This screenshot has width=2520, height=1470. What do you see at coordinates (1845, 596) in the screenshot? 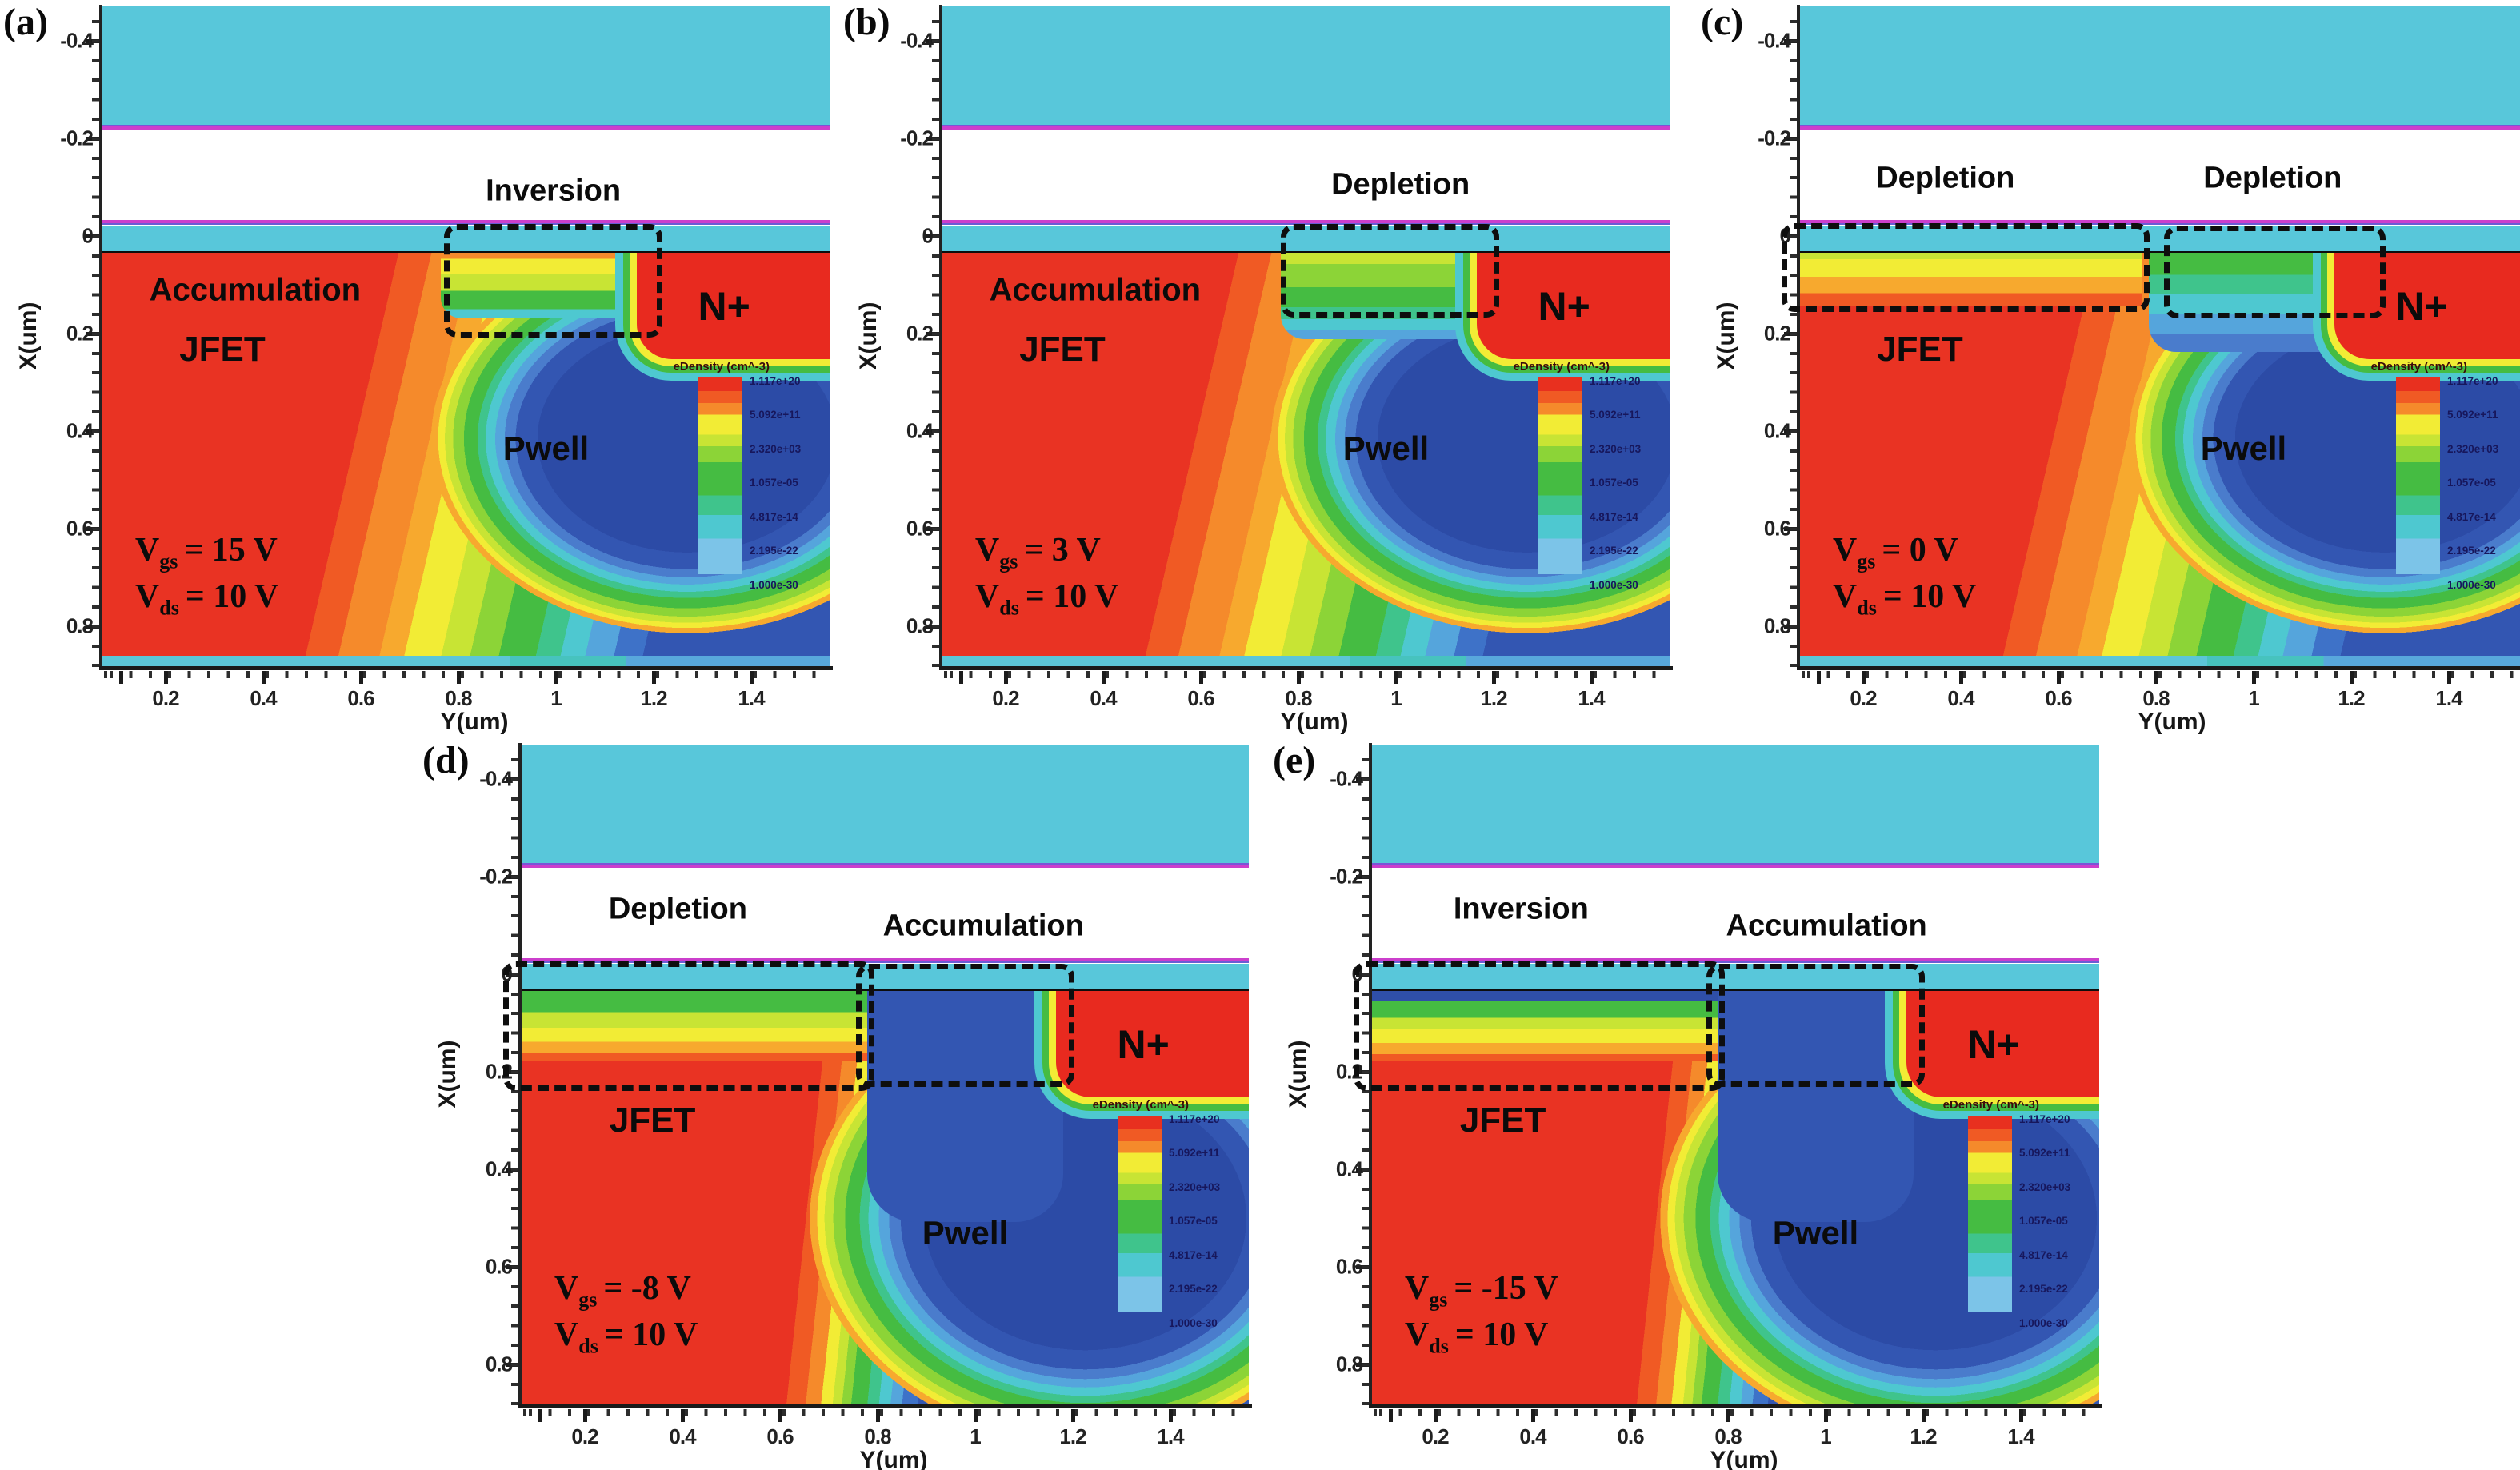
I see `vds-symbol: V` at bounding box center [1845, 596].